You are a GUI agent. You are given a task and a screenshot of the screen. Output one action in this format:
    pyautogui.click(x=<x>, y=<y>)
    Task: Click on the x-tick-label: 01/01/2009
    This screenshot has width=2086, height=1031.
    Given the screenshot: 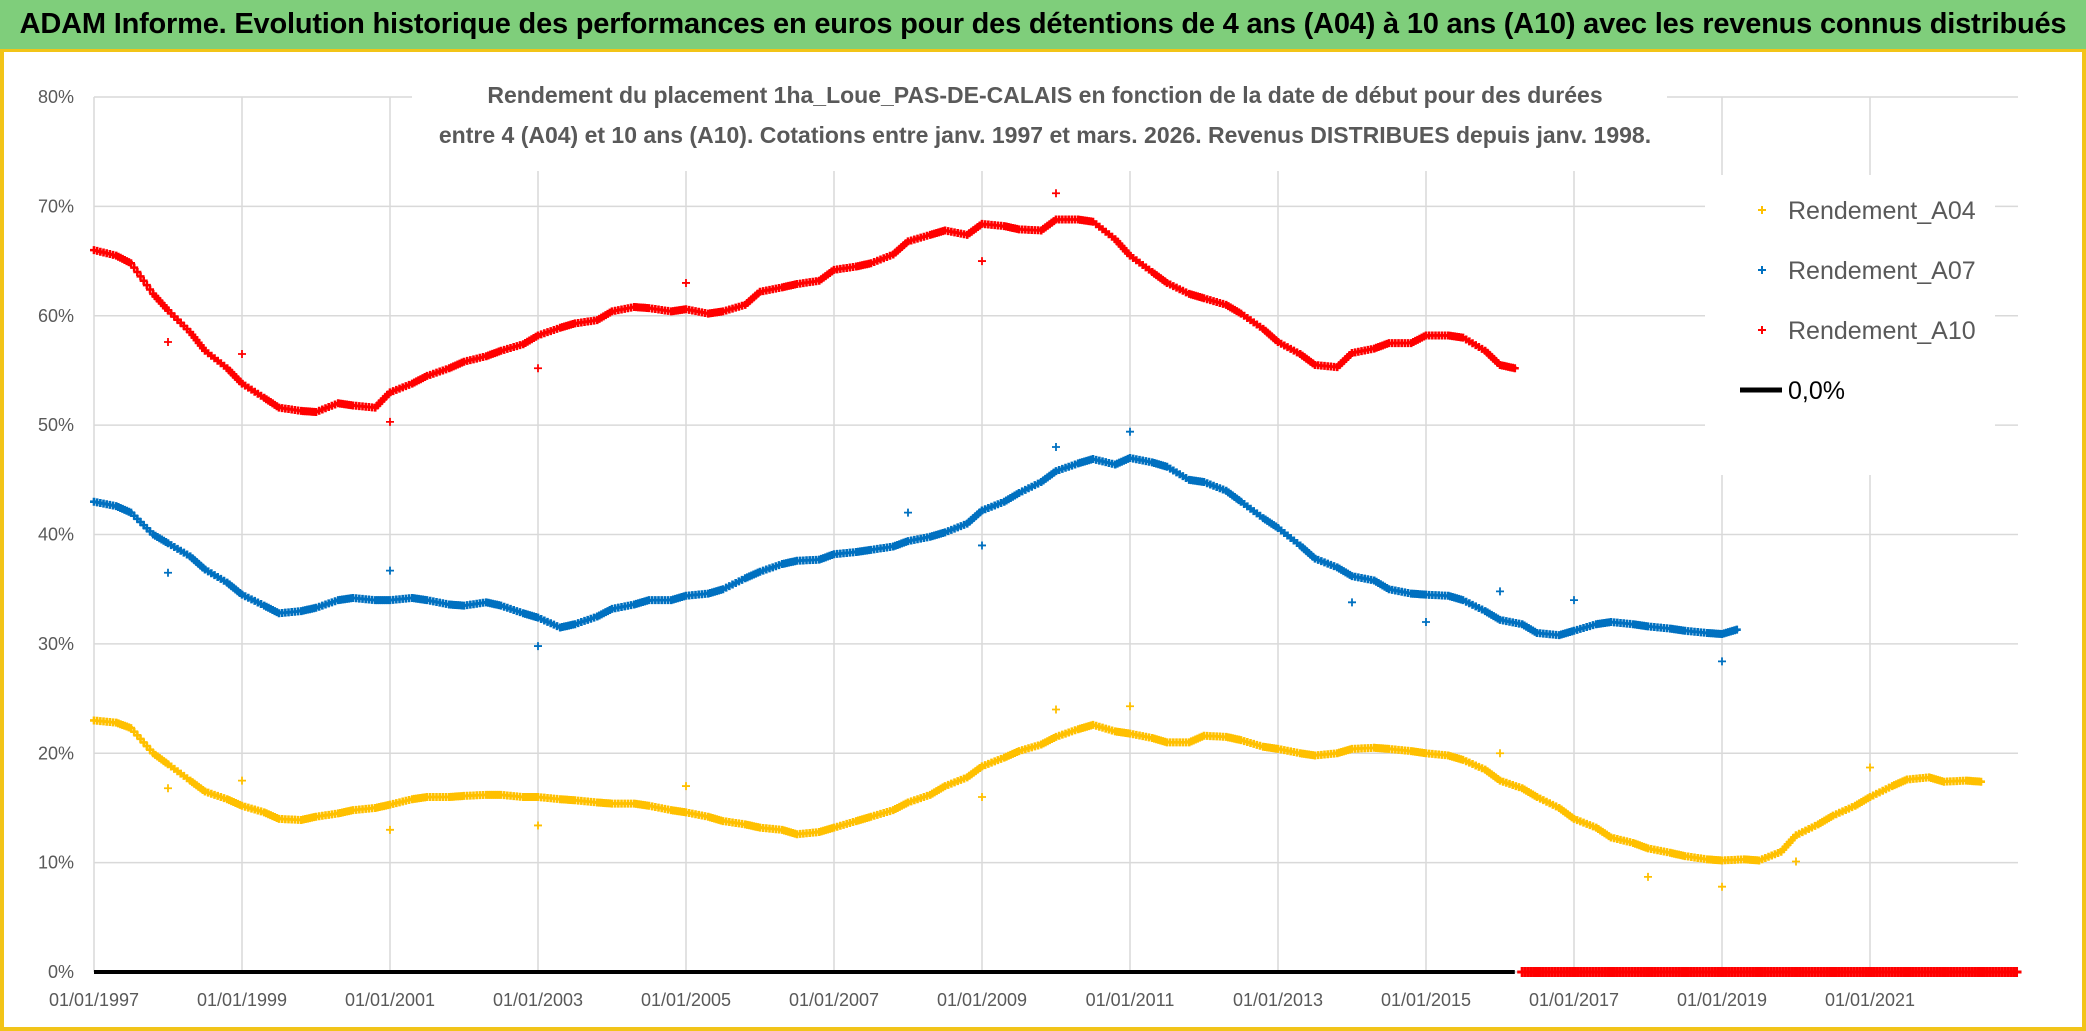 What is the action you would take?
    pyautogui.click(x=982, y=1000)
    